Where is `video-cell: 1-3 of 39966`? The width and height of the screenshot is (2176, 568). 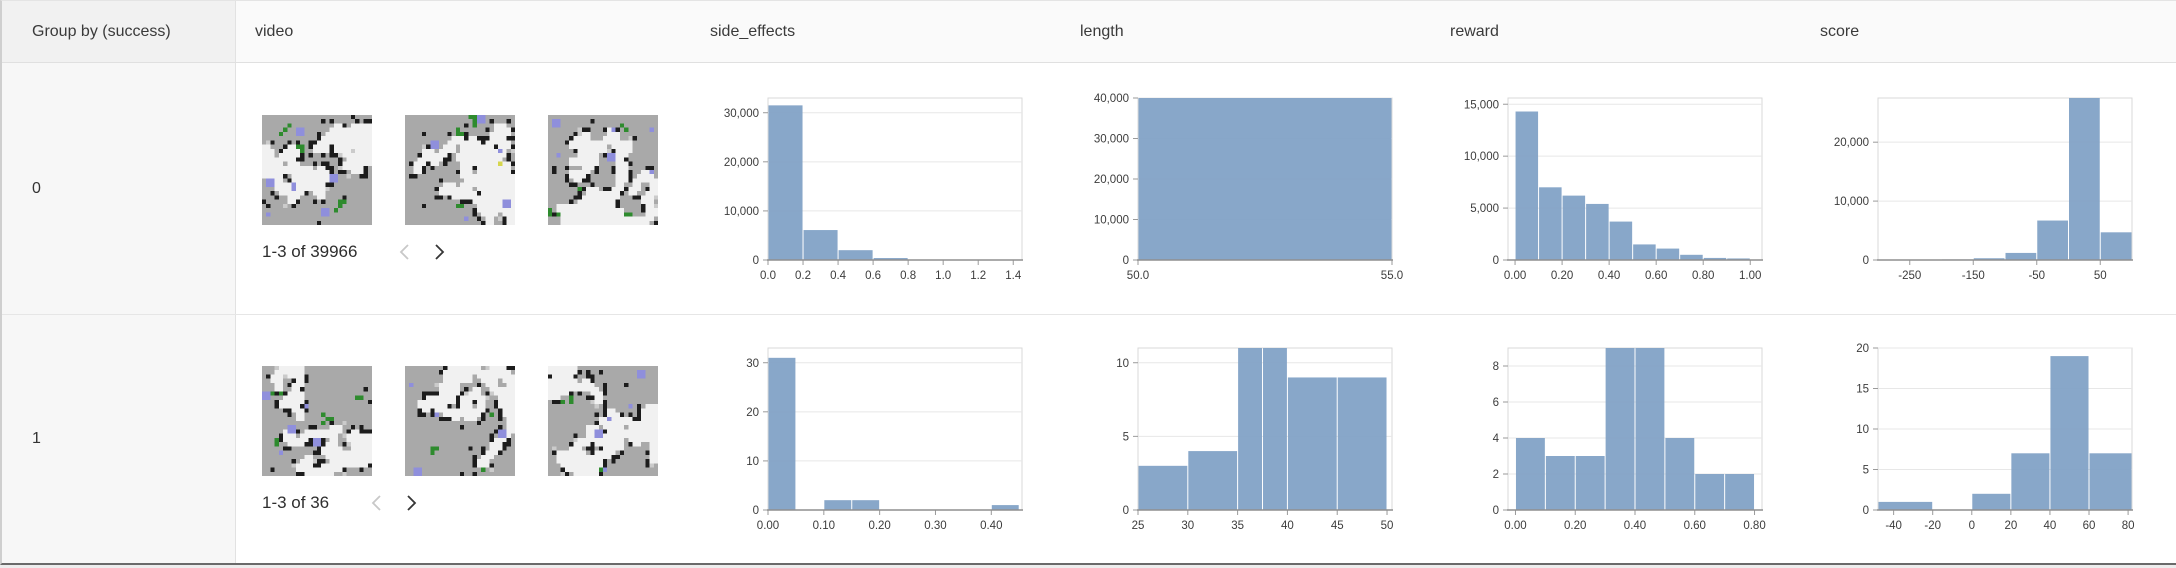 video-cell: 1-3 of 39966 is located at coordinates (466, 188).